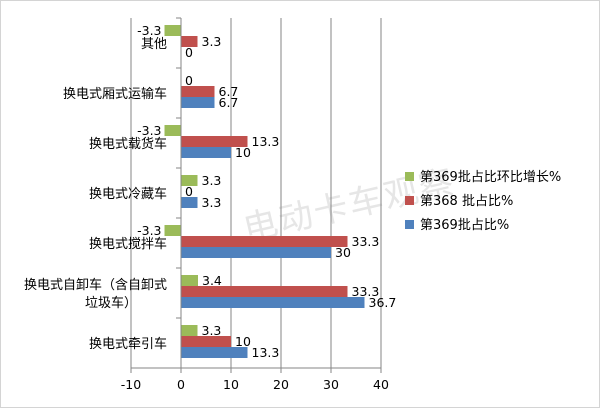  Describe the element at coordinates (95, 285) in the screenshot. I see `category-label-5-line-0: 换电式自卸车（含自卸式` at that location.